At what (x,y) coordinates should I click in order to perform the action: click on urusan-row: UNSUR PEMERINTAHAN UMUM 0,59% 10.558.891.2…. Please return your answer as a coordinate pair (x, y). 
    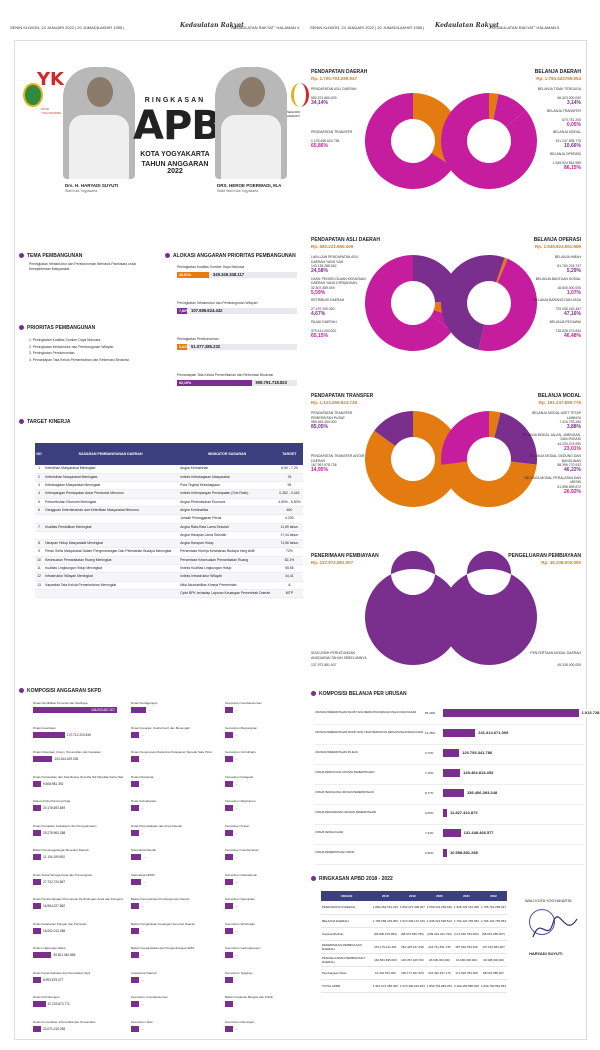
    Looking at the image, I should click on (450, 855).